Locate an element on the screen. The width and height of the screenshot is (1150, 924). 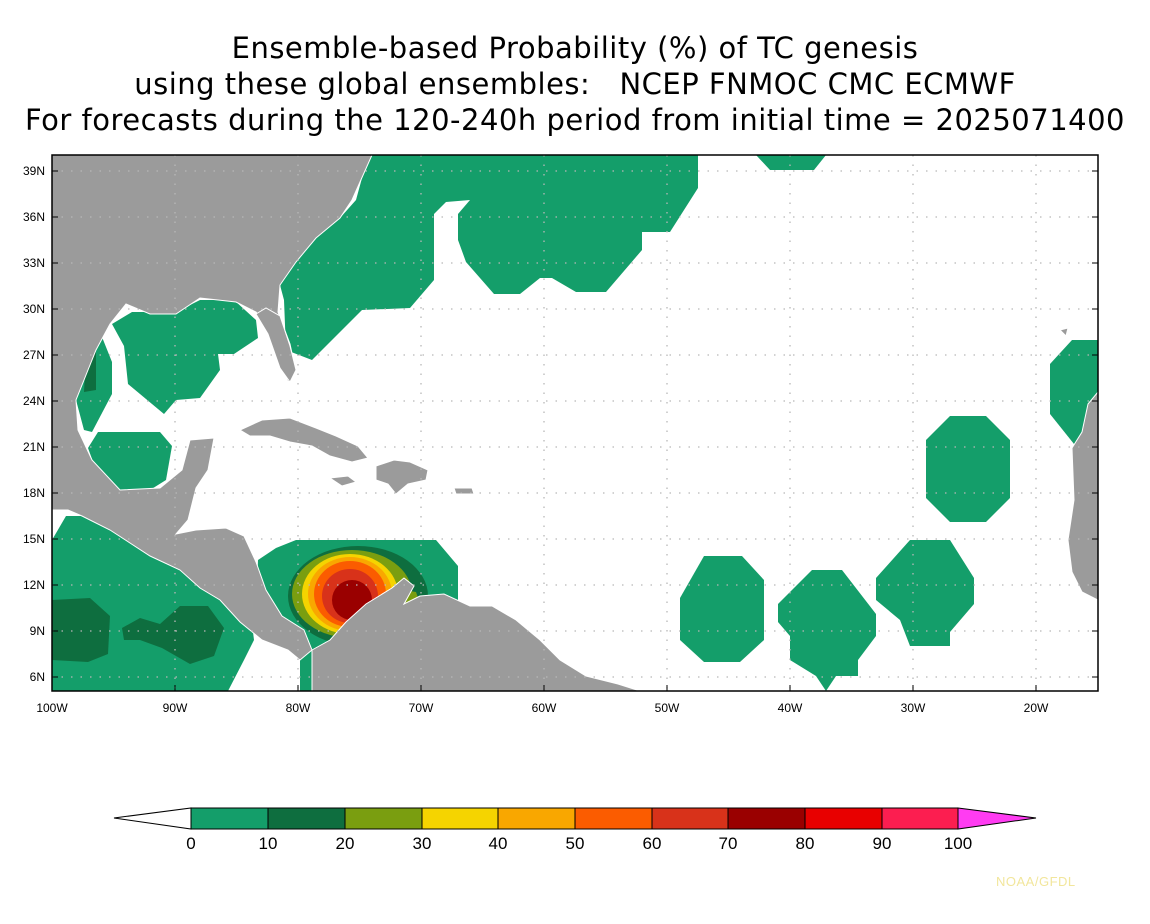
colorbar-label: 10 is located at coordinates (268, 843).